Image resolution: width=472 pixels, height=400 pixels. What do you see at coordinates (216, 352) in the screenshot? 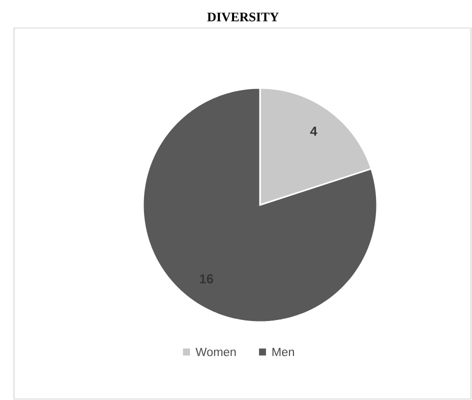
I see `legend-label: Women` at bounding box center [216, 352].